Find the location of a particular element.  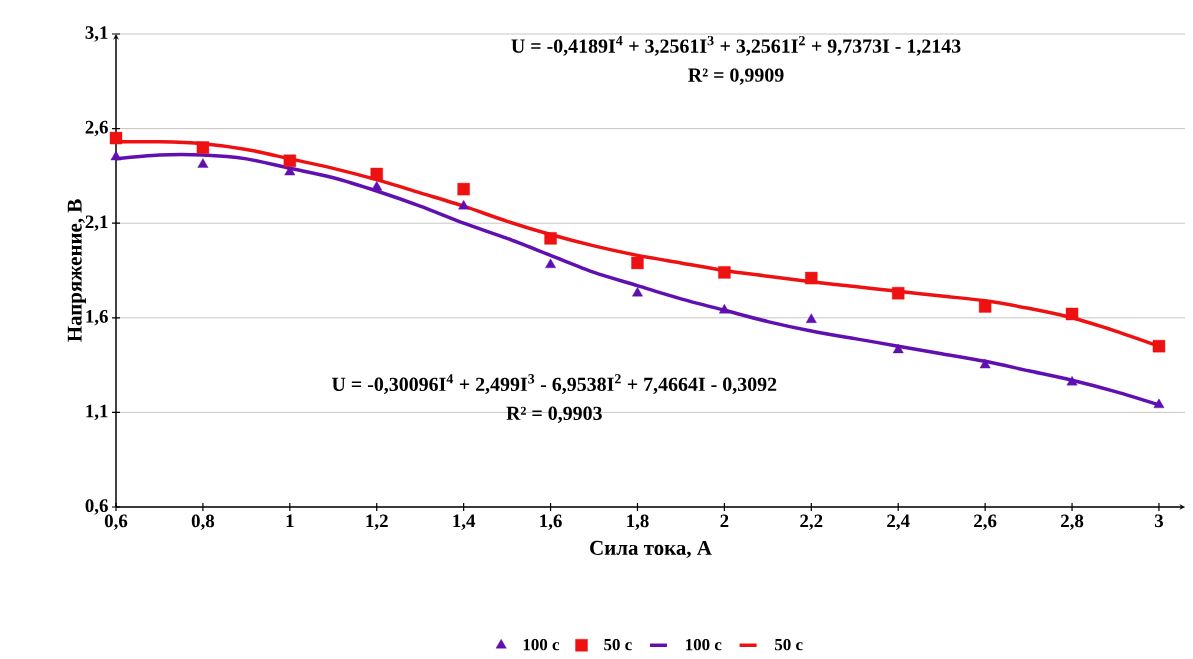

annotation: U = -0,4189I$^{4}$ + 3,2561I$^{3}$ + 3,2561I$^{2}$ + 9,7373I - 1,2143 is located at coordinates (736, 45).